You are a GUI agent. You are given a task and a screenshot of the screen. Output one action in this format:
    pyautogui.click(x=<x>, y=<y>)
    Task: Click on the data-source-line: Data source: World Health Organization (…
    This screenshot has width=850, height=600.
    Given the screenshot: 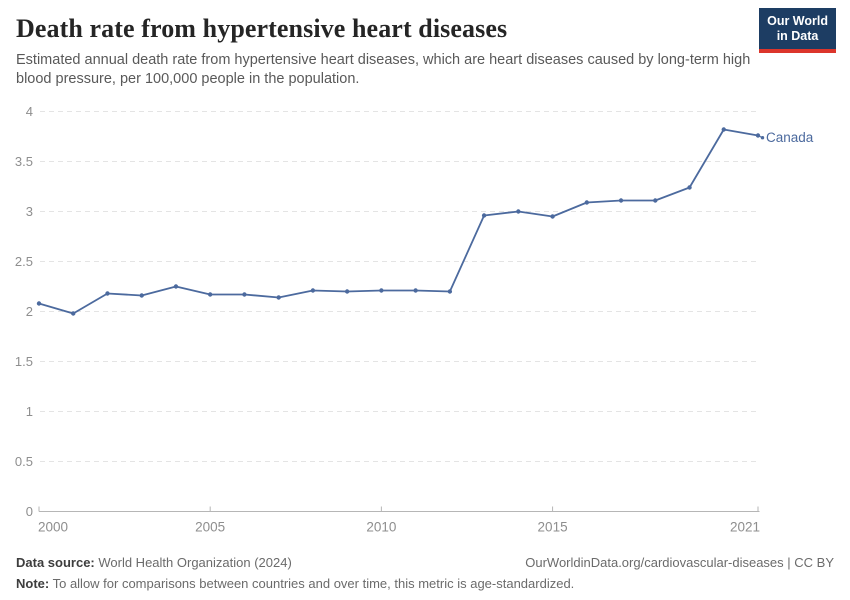 What is the action you would take?
    pyautogui.click(x=154, y=562)
    